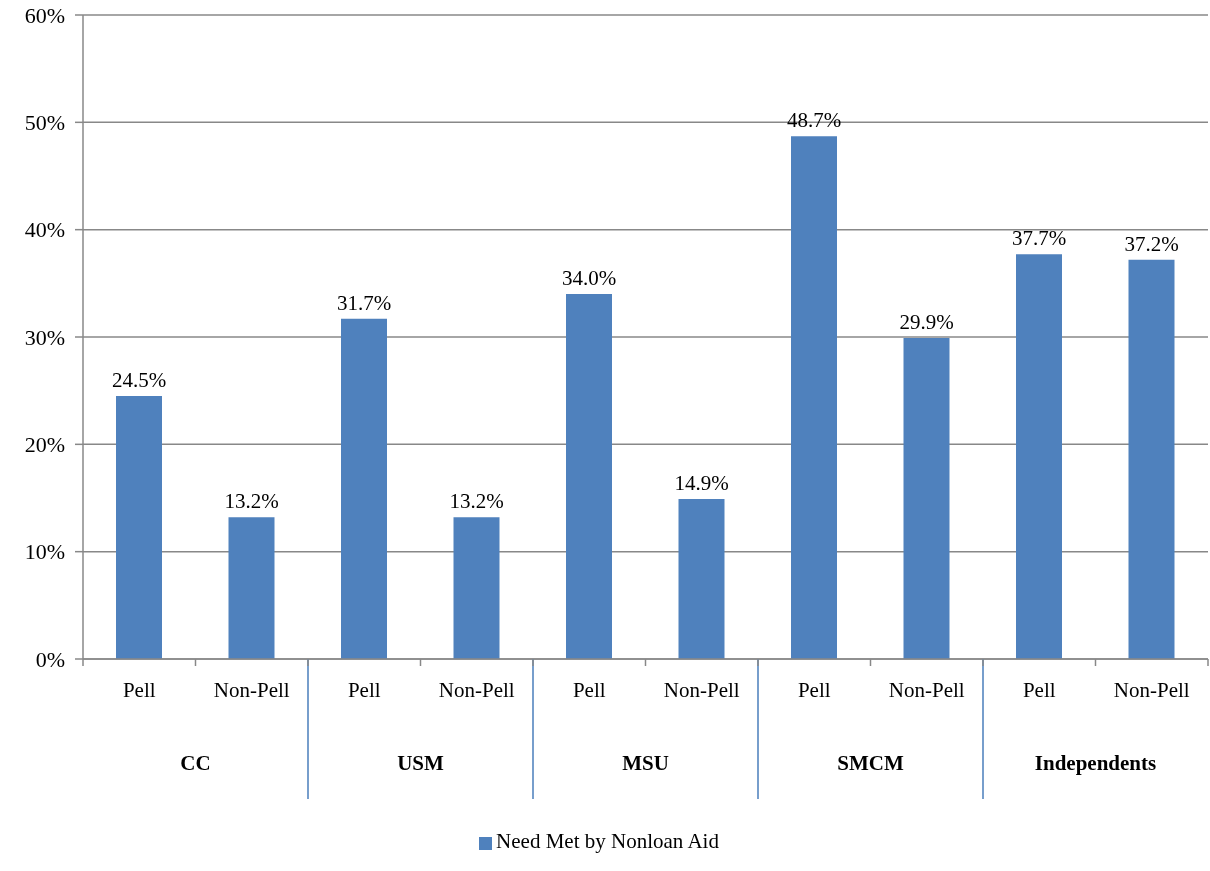 The width and height of the screenshot is (1210, 871). I want to click on text: CC, so click(195, 763).